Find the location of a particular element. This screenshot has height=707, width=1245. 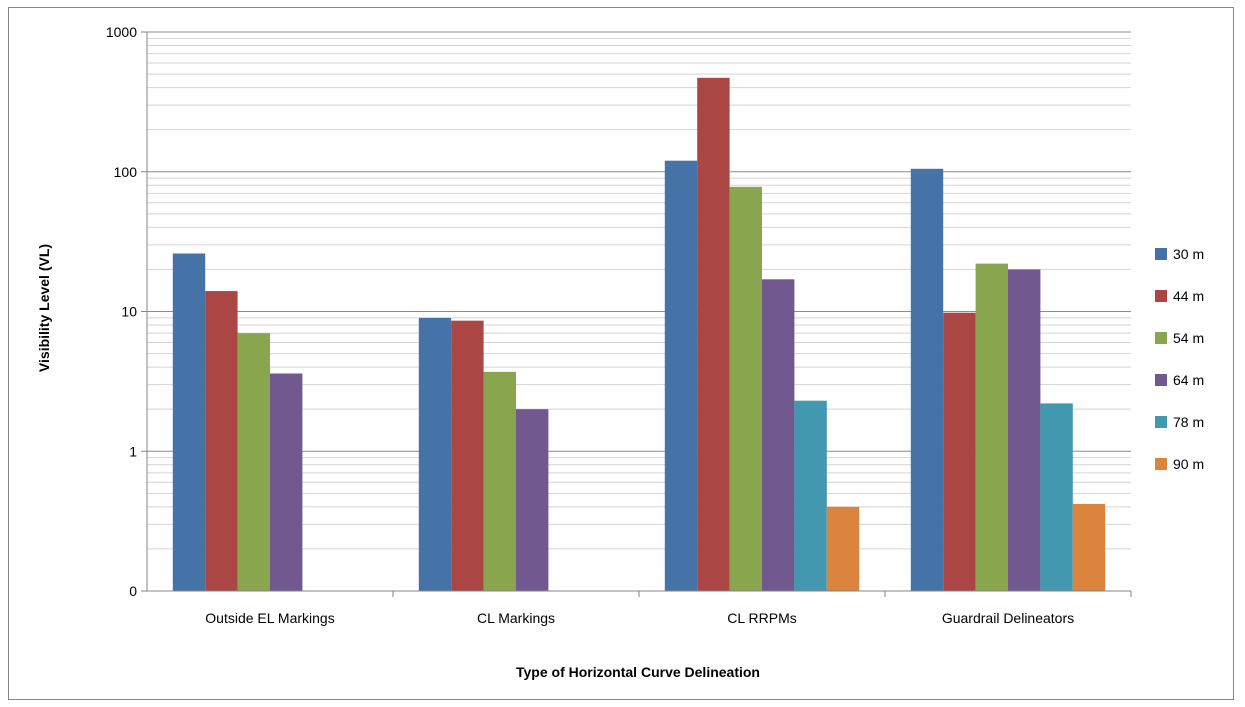

x-tick-label: CL Markings is located at coordinates (516, 618).